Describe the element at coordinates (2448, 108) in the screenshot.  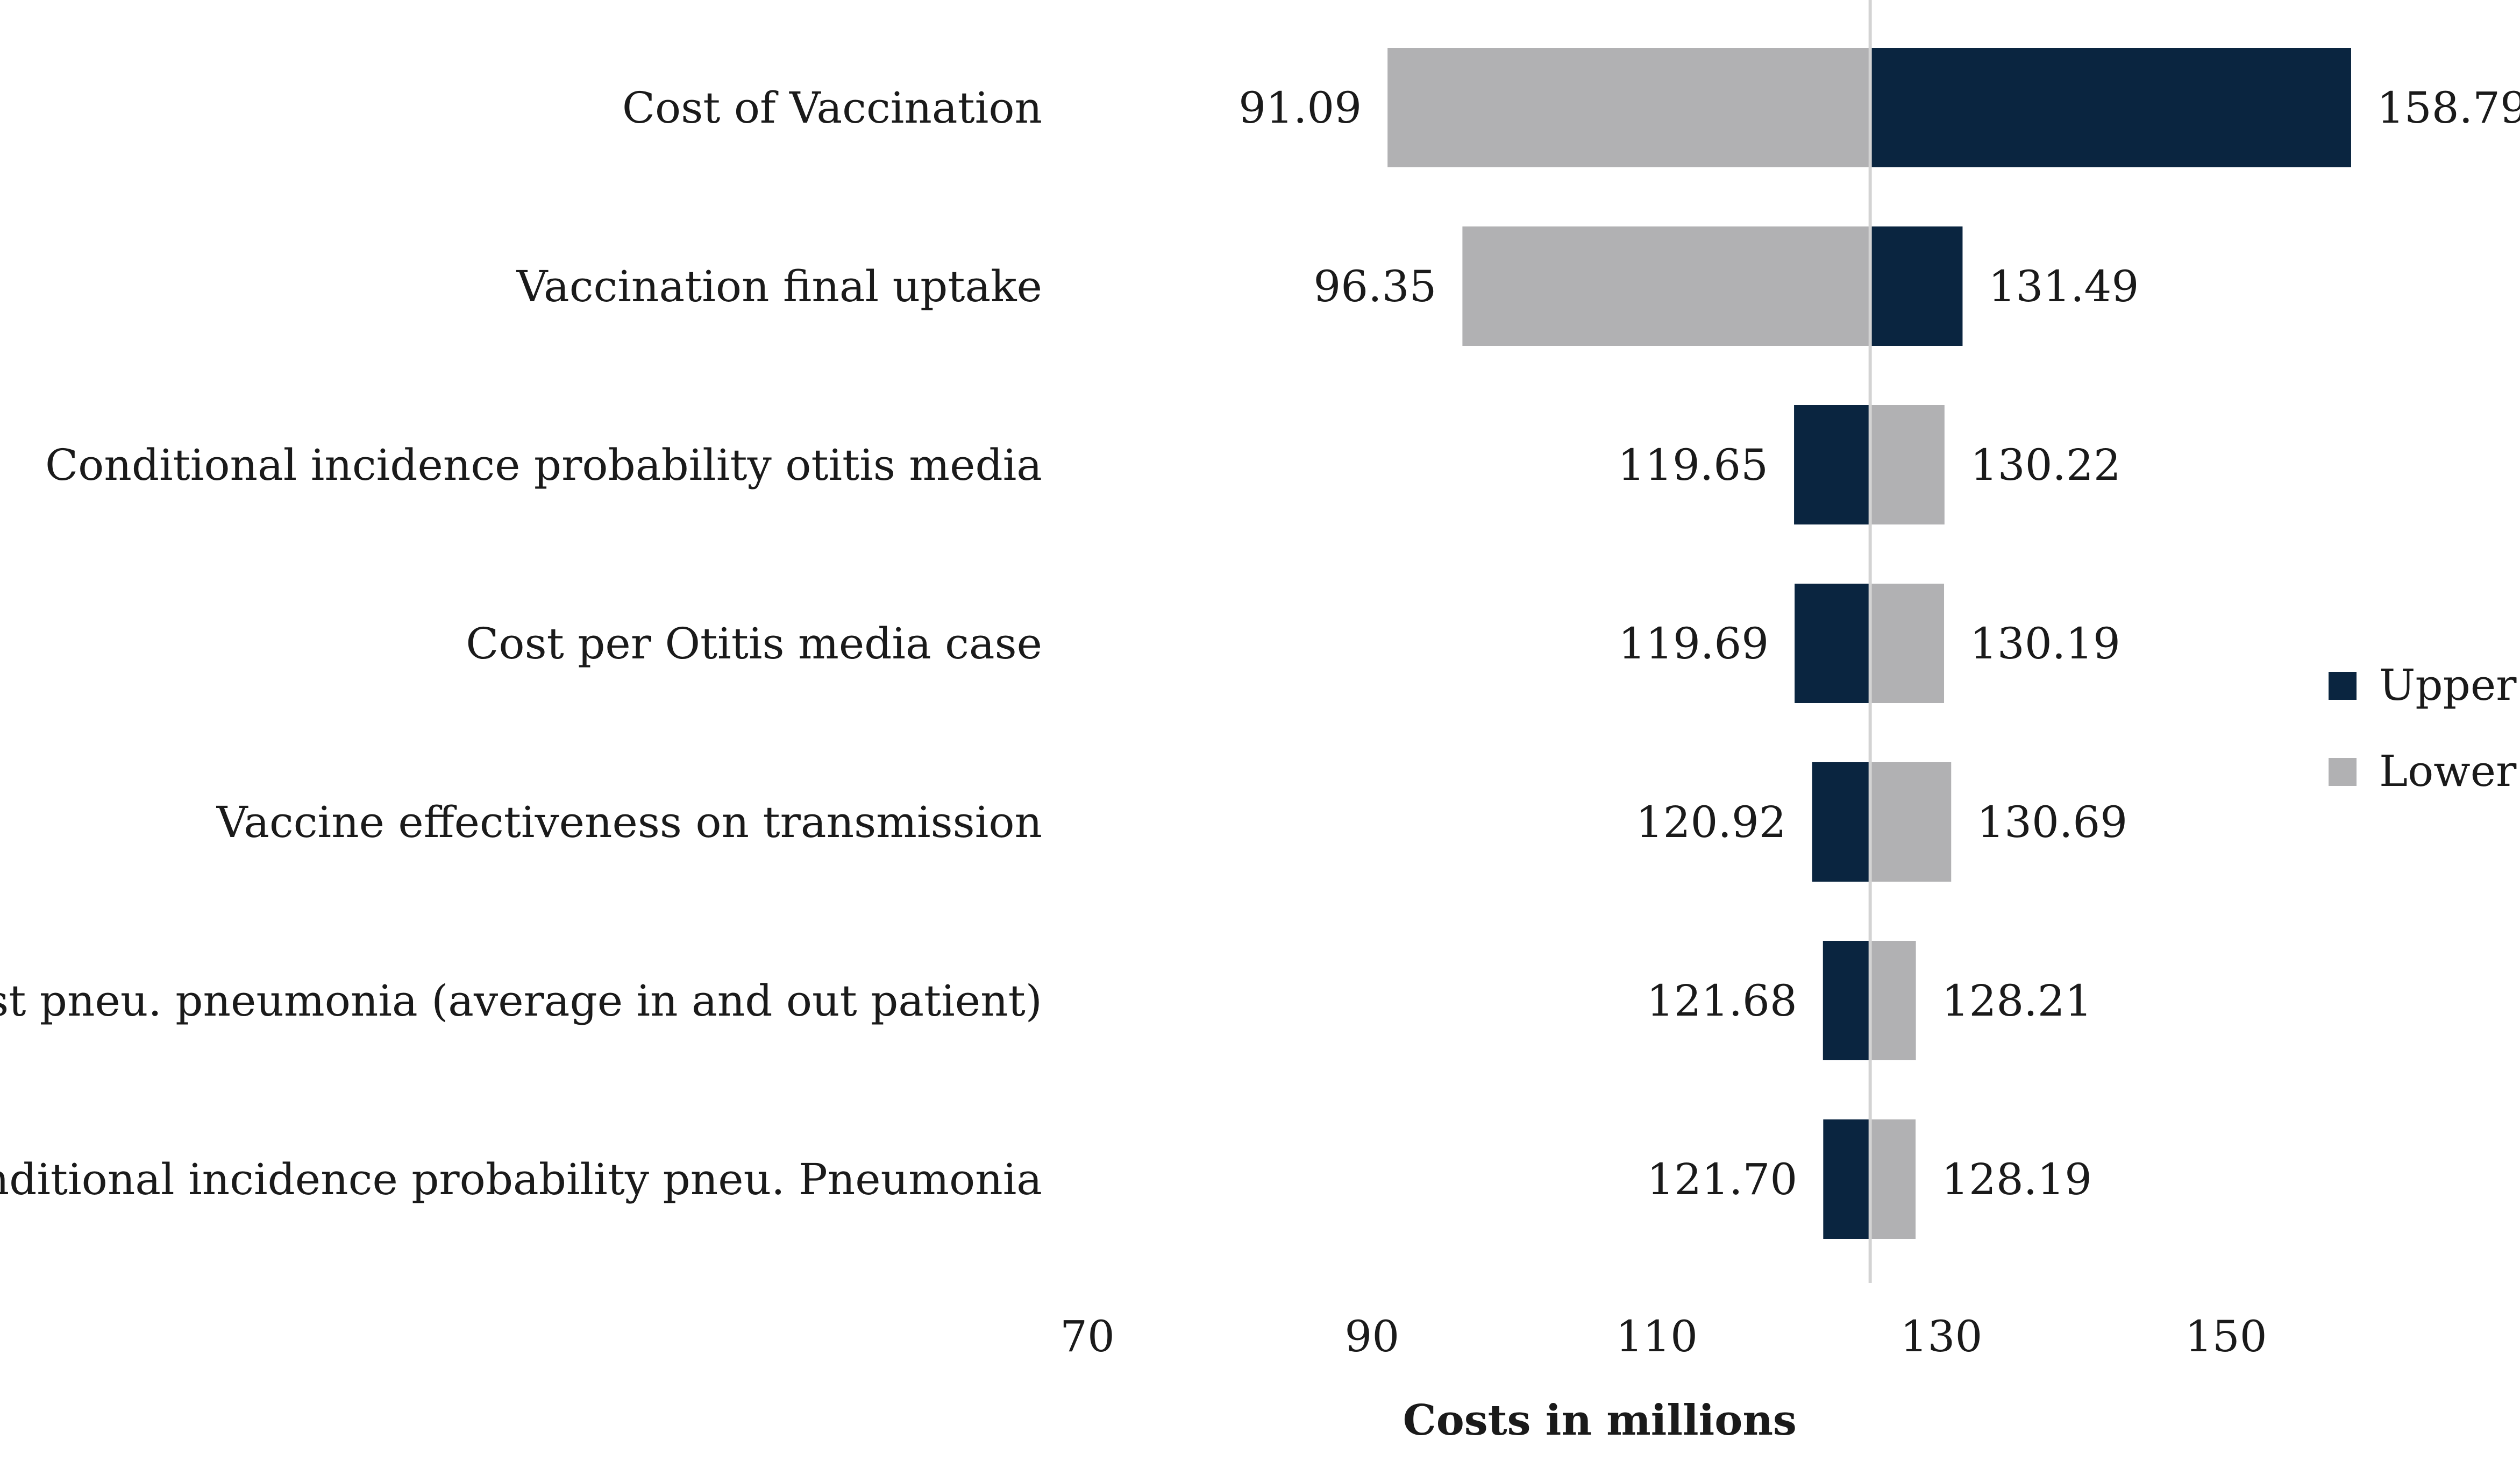
I see `value-label-upper-cost-of-vaccination: 158.79` at that location.